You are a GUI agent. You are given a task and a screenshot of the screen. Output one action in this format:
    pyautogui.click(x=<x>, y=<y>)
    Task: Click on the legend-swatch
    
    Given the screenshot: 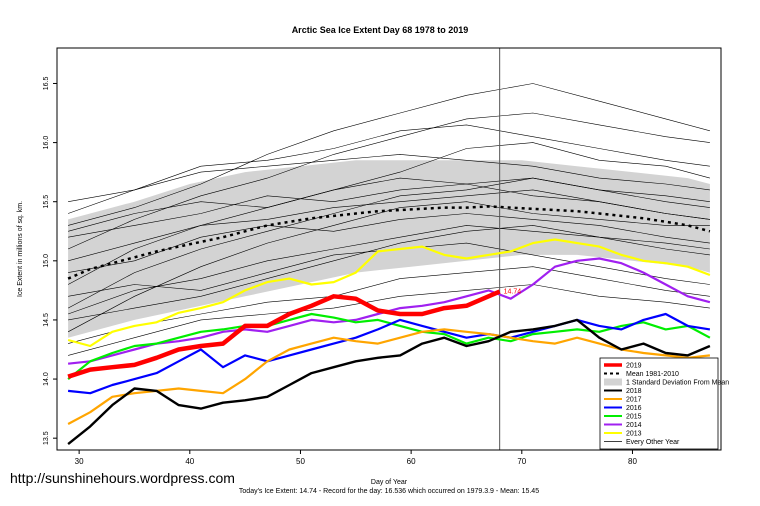 What is the action you would take?
    pyautogui.click(x=613, y=382)
    